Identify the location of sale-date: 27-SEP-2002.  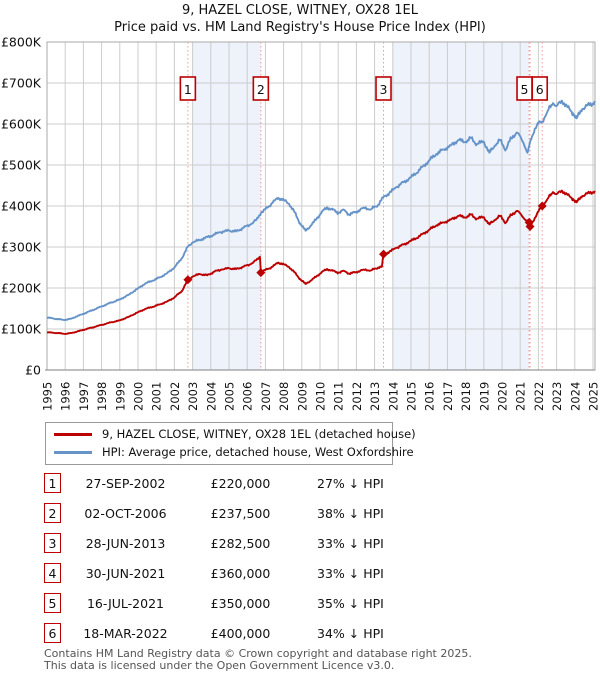
(125, 483).